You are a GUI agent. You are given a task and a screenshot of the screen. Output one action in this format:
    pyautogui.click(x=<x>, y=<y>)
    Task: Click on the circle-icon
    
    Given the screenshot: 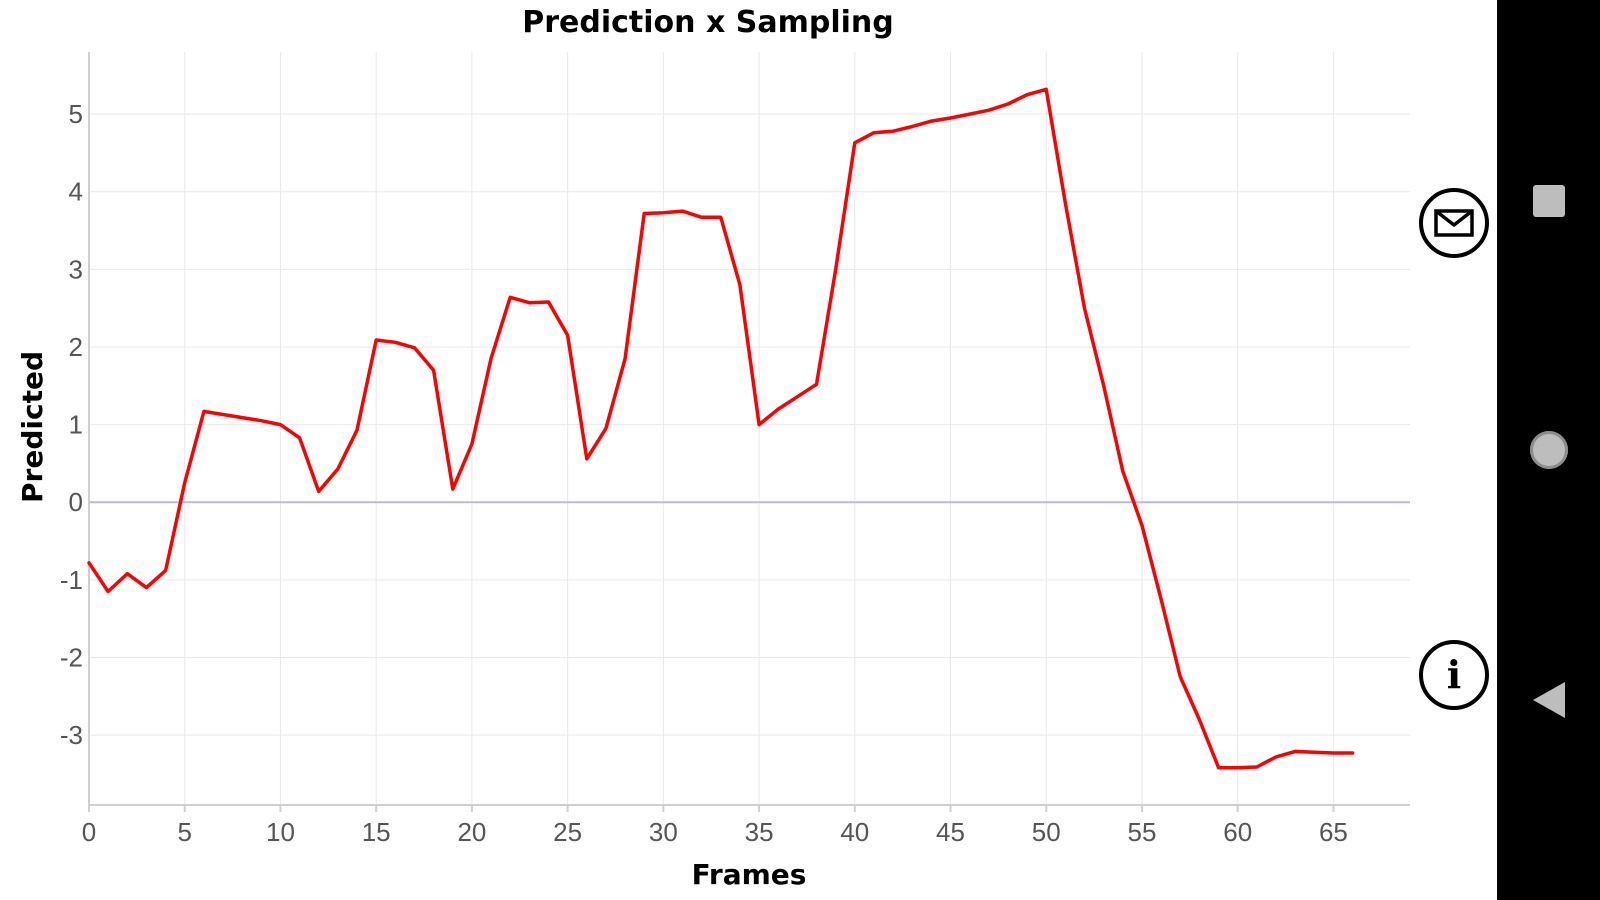 What is the action you would take?
    pyautogui.click(x=1548, y=450)
    